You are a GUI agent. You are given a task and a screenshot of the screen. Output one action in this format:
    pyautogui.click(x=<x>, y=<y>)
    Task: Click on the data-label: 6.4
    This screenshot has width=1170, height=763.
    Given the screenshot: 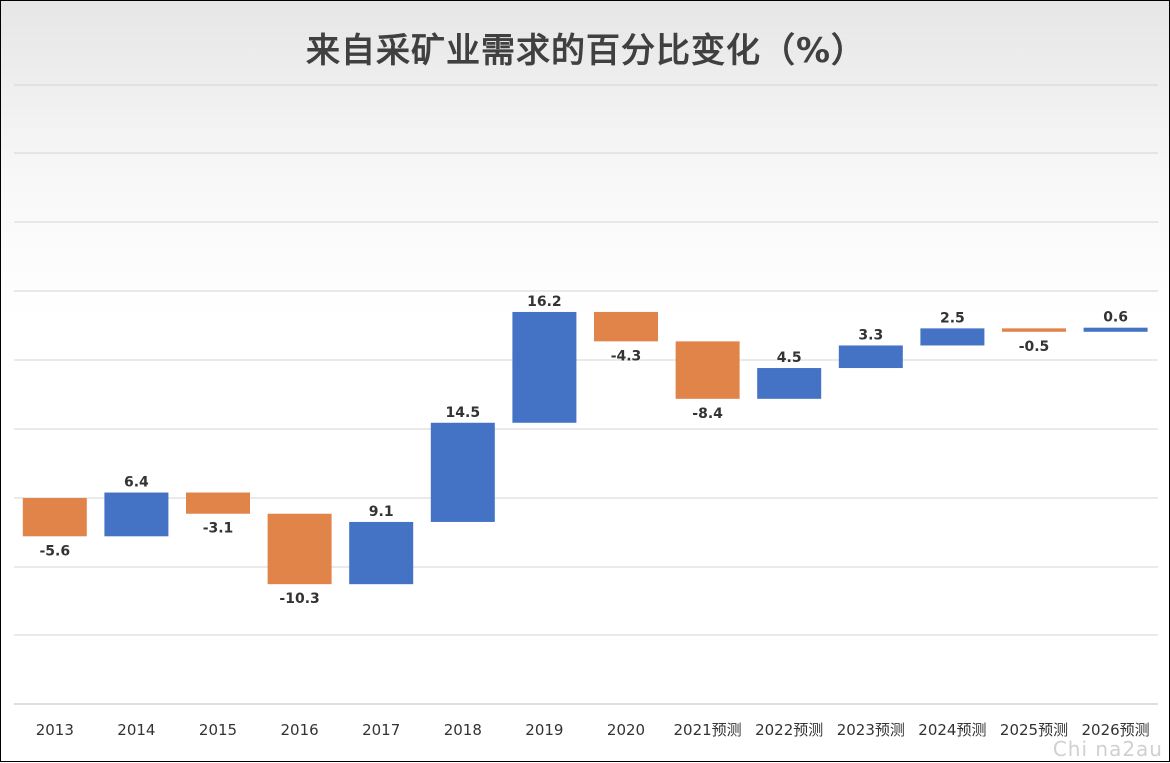 What is the action you would take?
    pyautogui.click(x=136, y=483)
    